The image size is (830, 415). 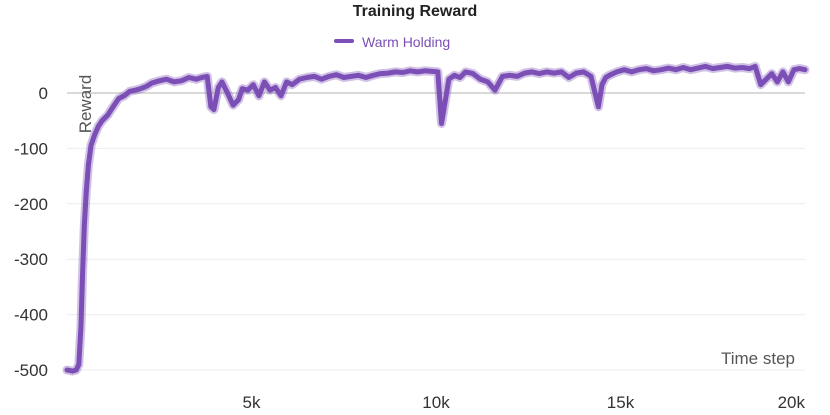 I want to click on y-tick-label: -200, so click(x=31, y=204).